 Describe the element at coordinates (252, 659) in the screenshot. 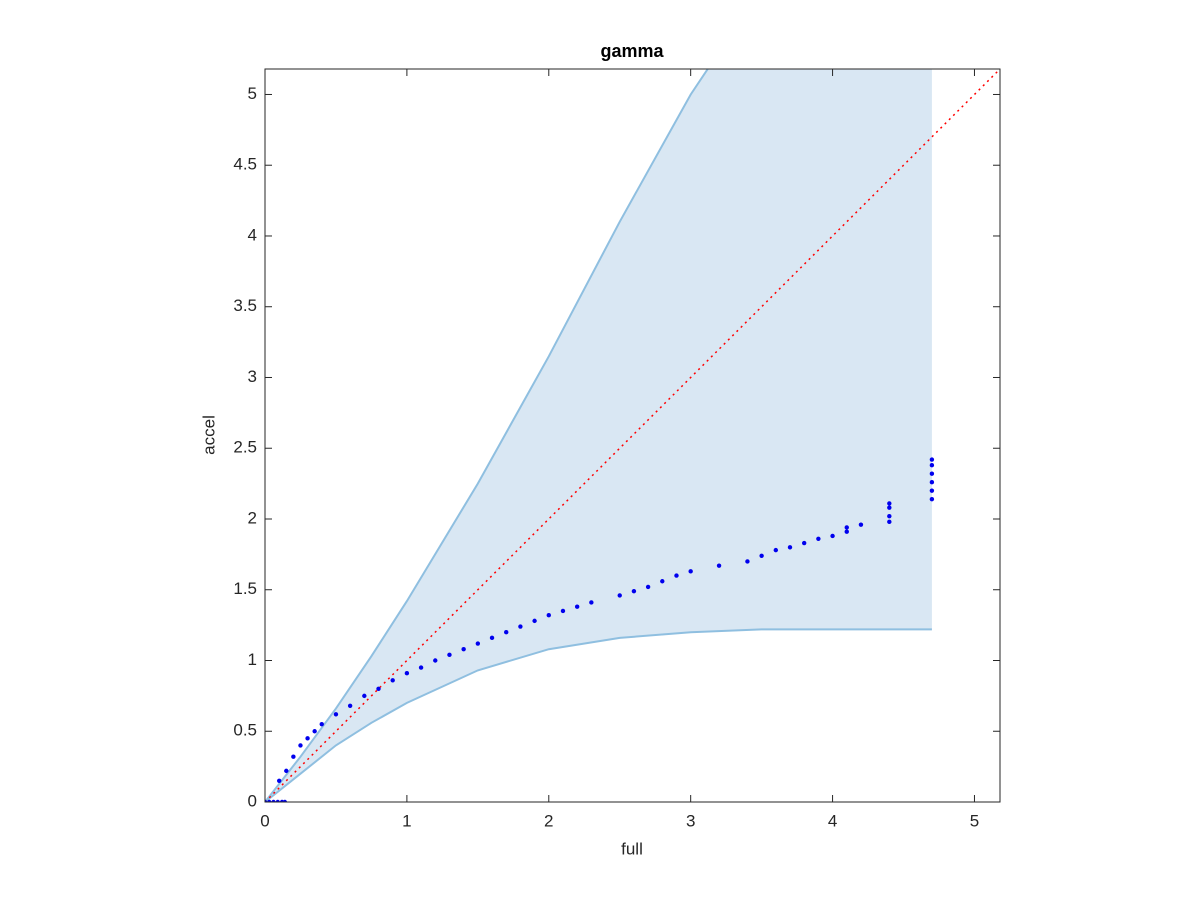

I see `y-tick-label: 1` at that location.